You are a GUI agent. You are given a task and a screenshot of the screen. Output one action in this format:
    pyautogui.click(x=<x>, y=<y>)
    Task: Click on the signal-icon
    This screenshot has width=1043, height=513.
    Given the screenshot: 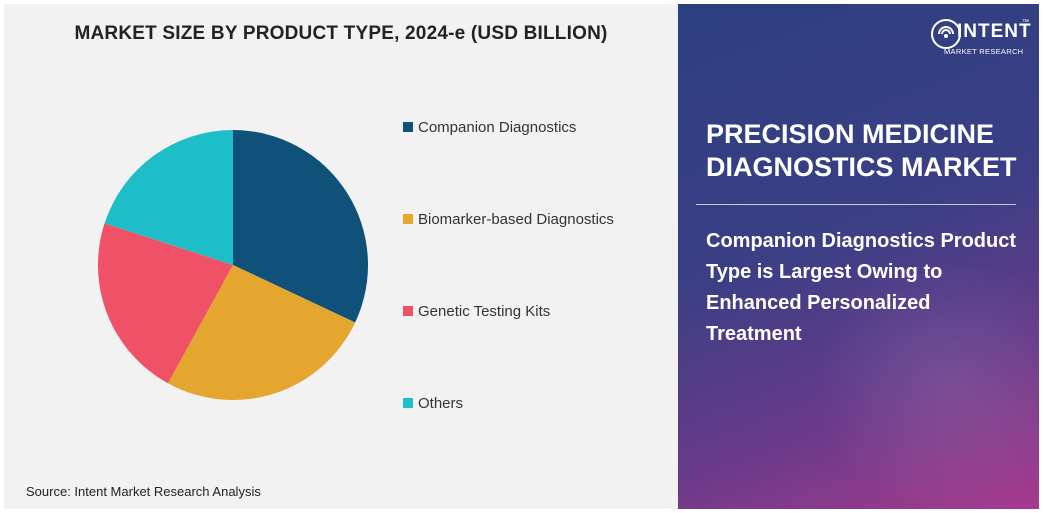 What is the action you would take?
    pyautogui.click(x=946, y=34)
    